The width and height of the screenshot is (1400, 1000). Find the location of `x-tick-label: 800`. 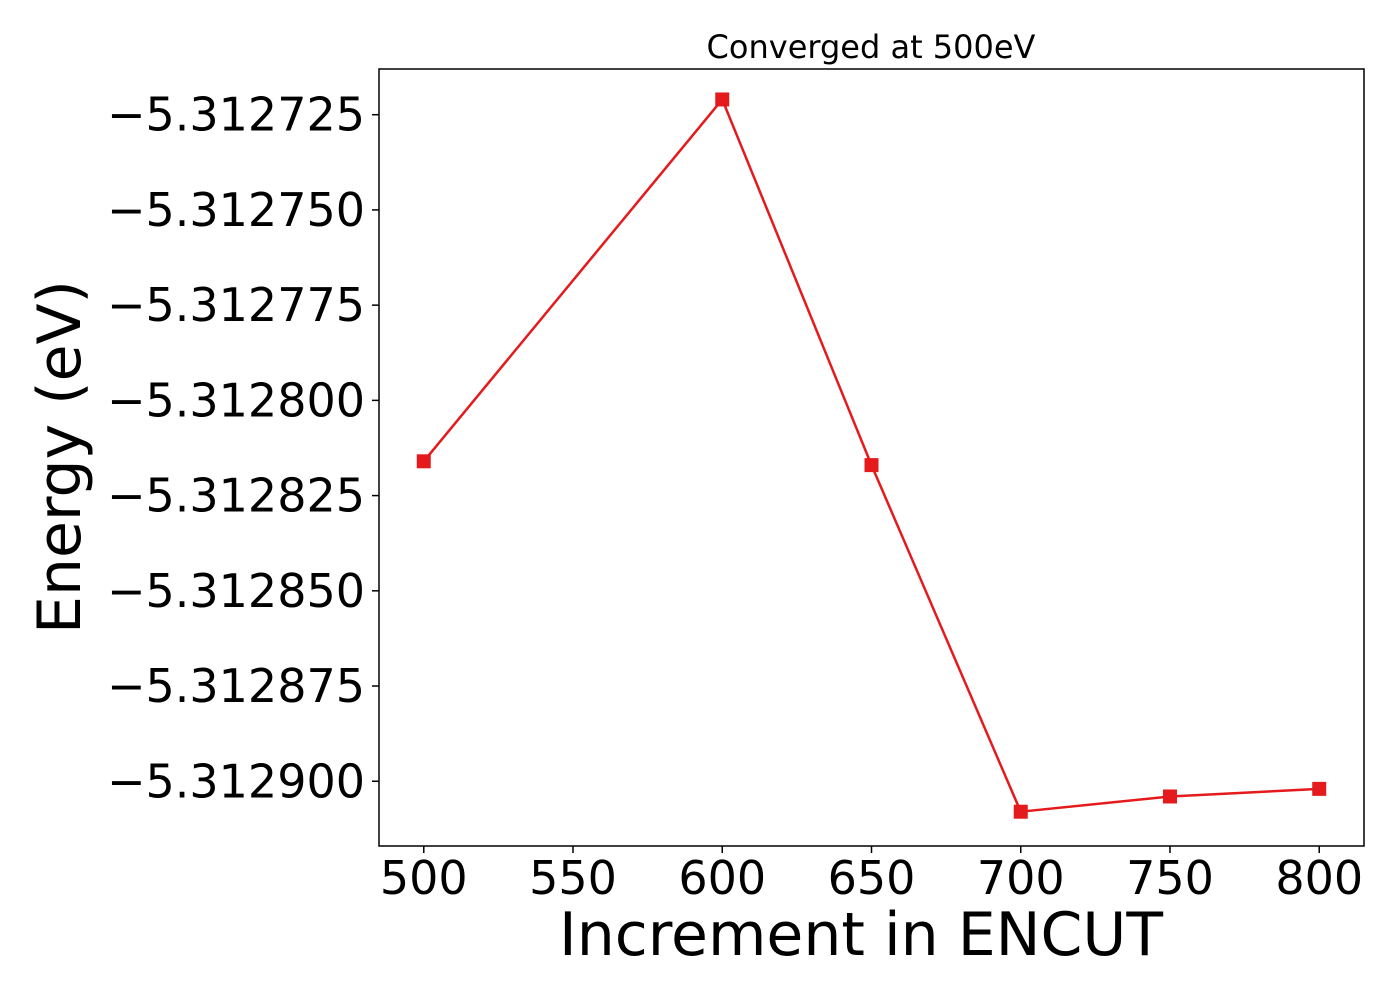

x-tick-label: 800 is located at coordinates (1319, 878).